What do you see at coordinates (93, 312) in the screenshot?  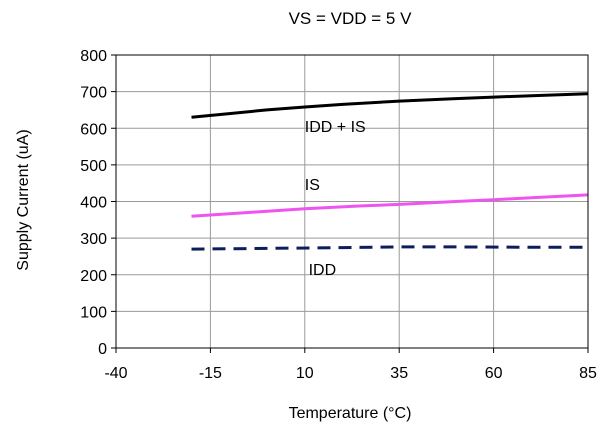 I see `y-tick-label: 100` at bounding box center [93, 312].